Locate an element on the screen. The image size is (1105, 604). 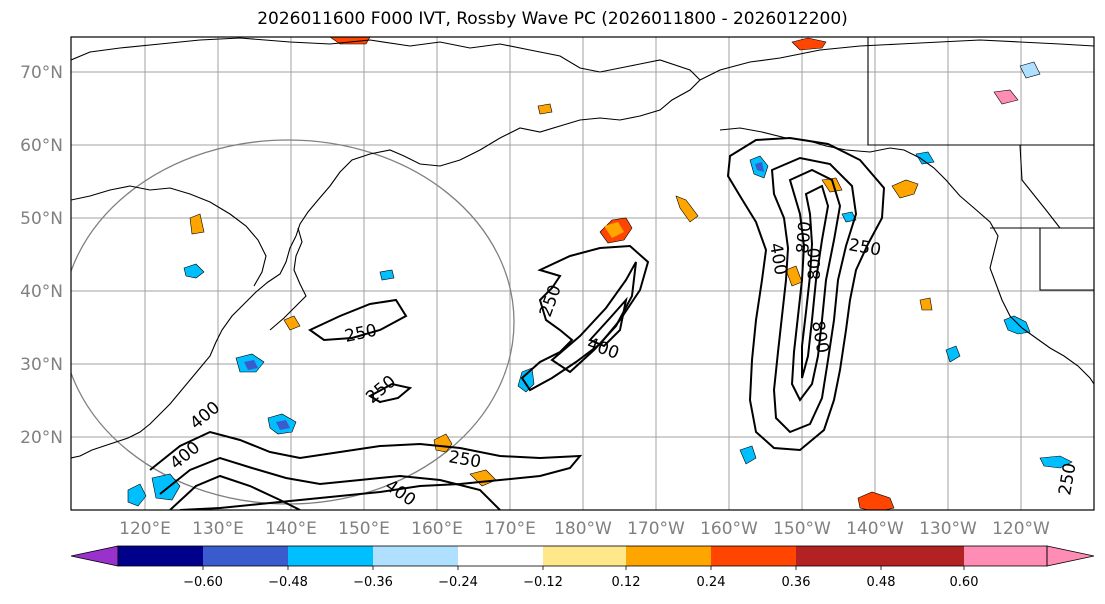
colorbar-tick-label: −0.36 is located at coordinates (373, 582).